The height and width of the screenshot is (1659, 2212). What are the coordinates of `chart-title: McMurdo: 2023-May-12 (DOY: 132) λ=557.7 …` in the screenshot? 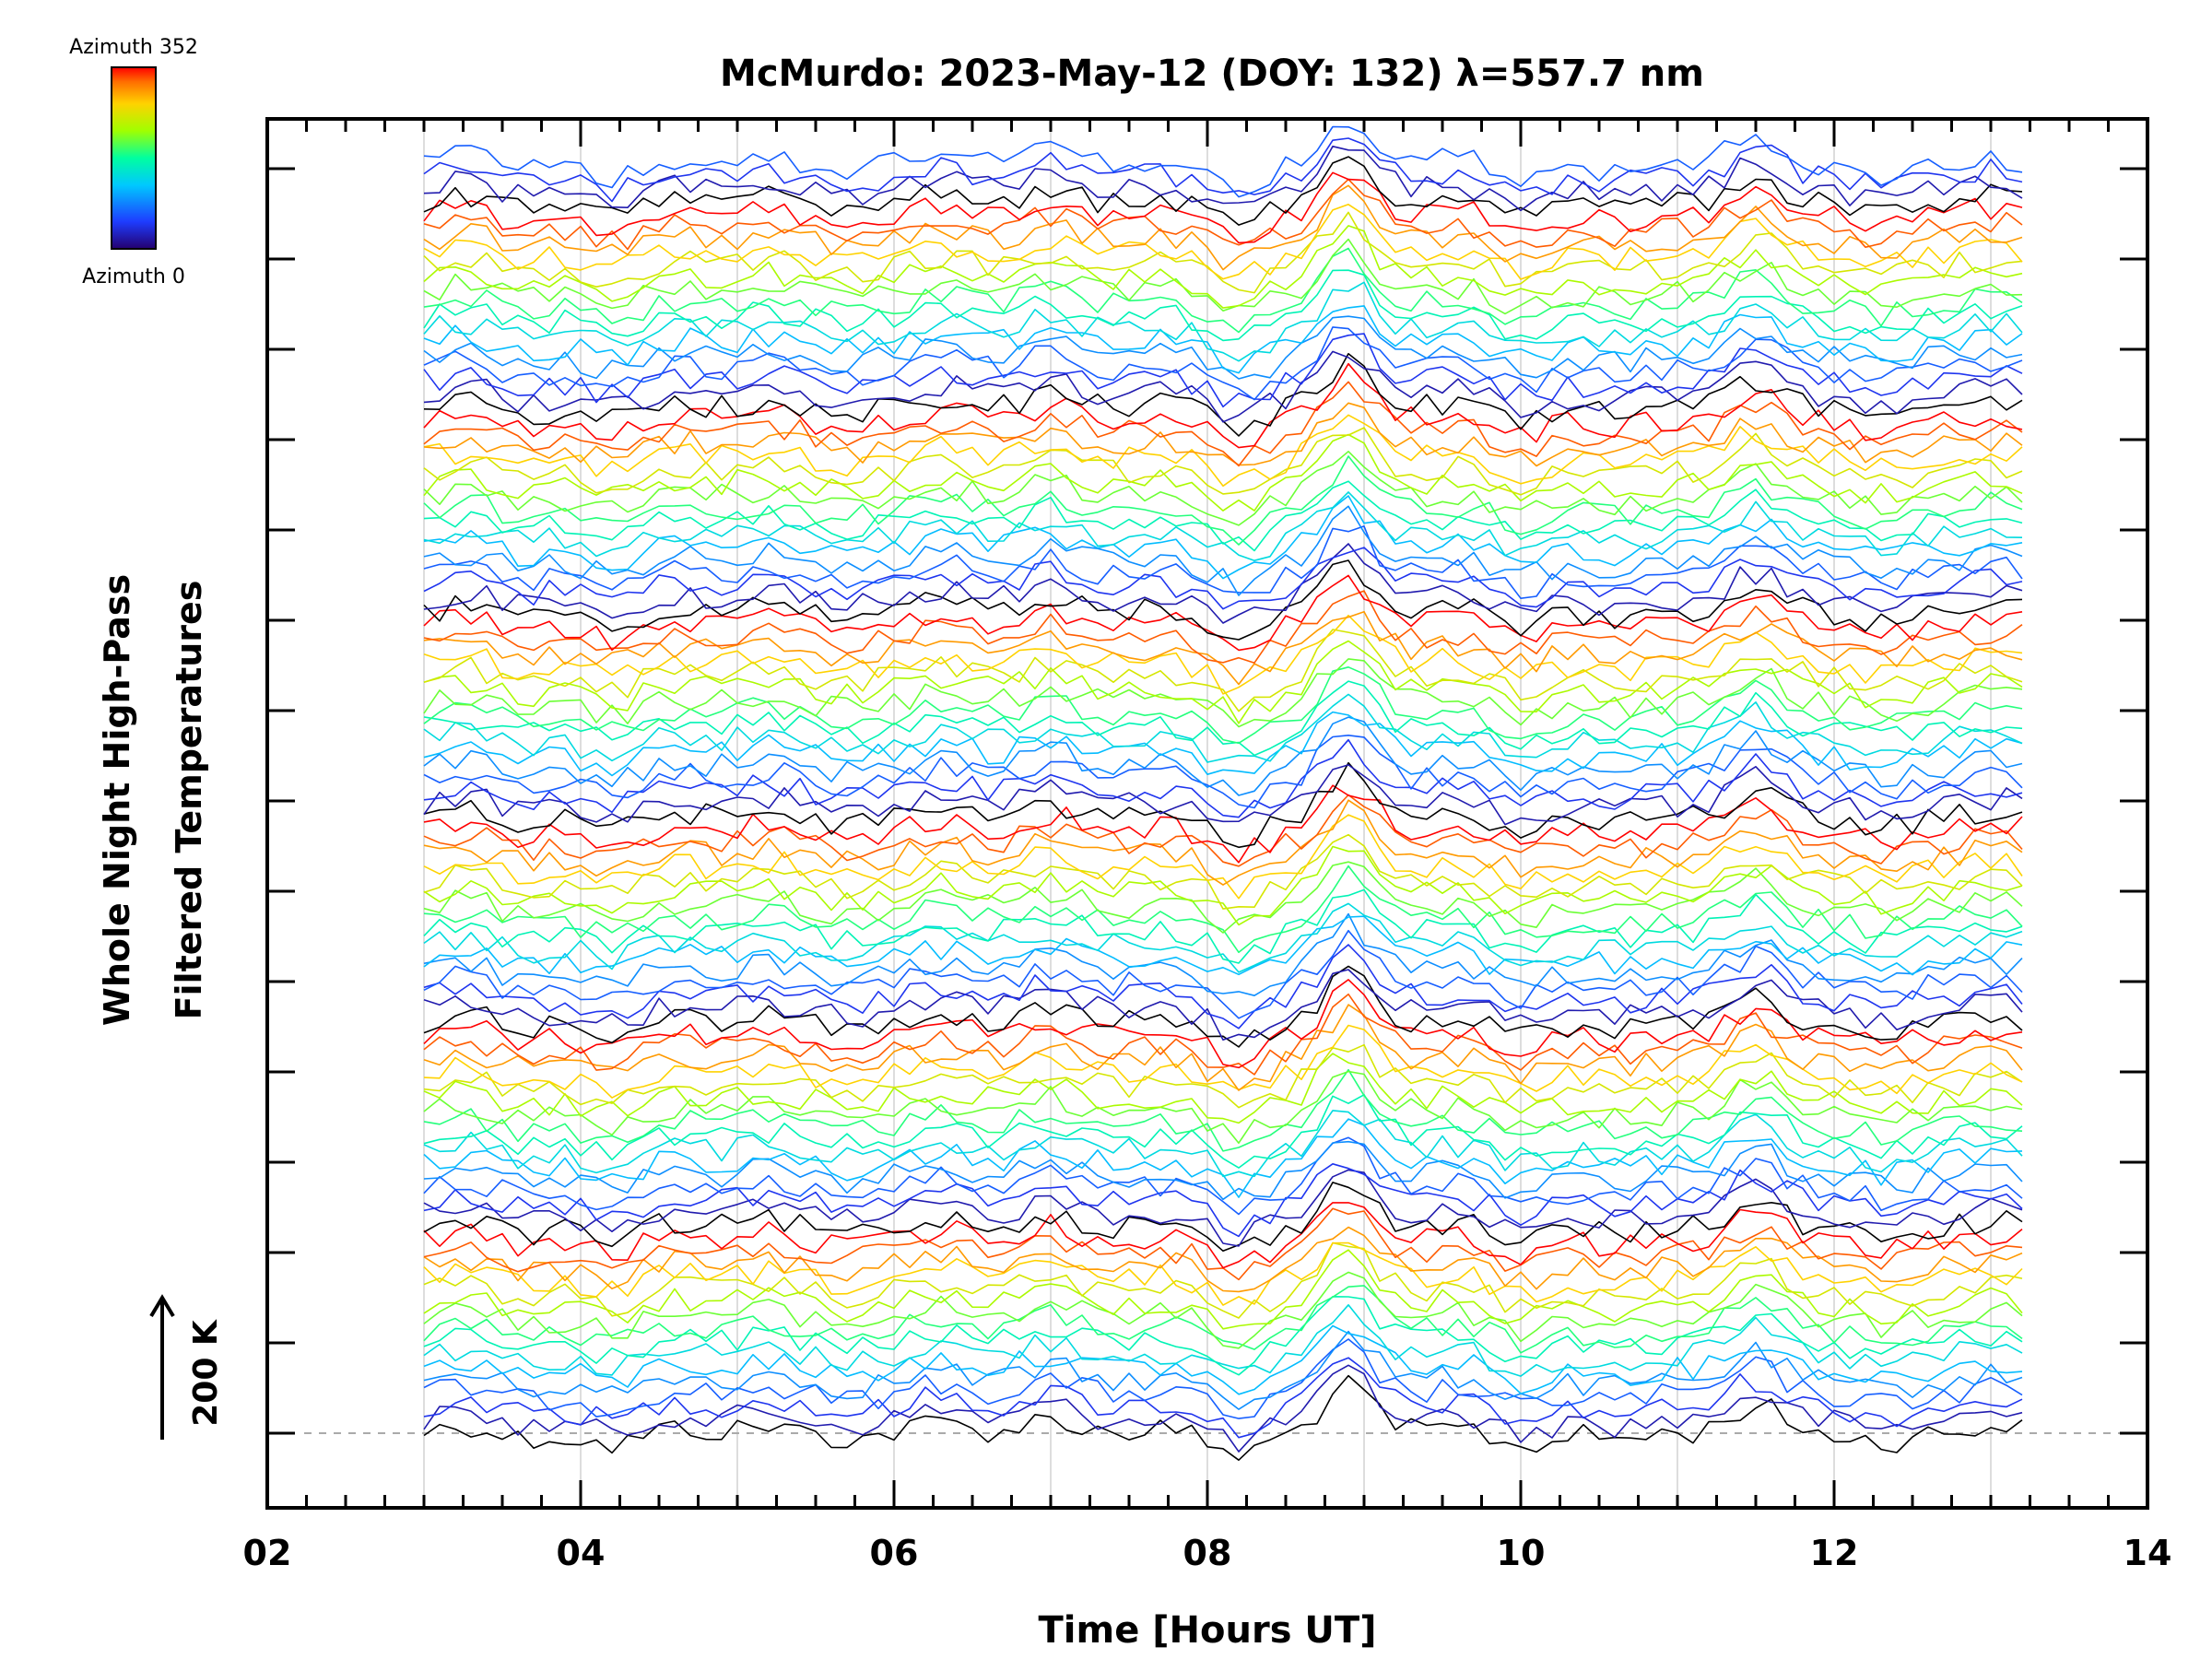 It's located at (1212, 74).